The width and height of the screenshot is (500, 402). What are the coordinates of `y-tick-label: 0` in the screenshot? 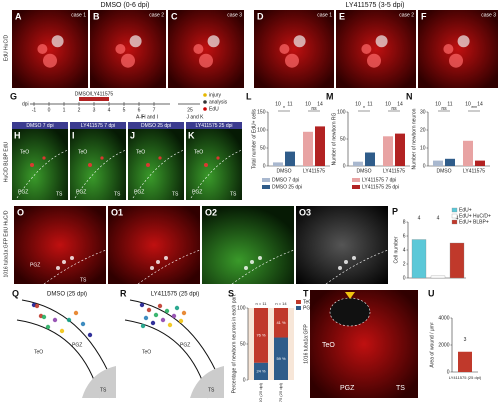 It's located at (404, 278).